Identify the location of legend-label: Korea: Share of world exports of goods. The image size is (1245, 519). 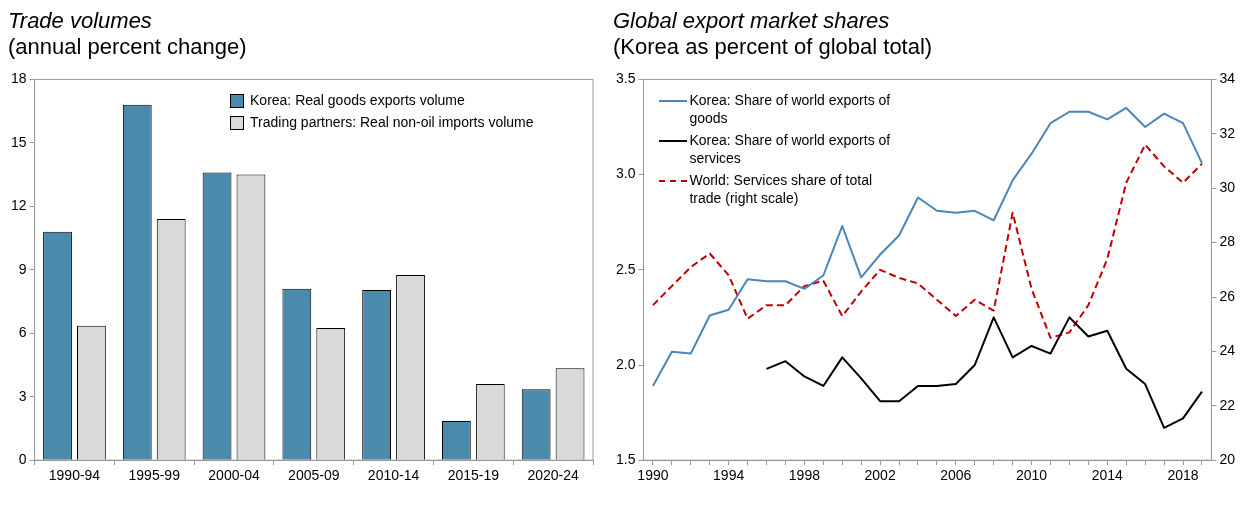
(790, 109).